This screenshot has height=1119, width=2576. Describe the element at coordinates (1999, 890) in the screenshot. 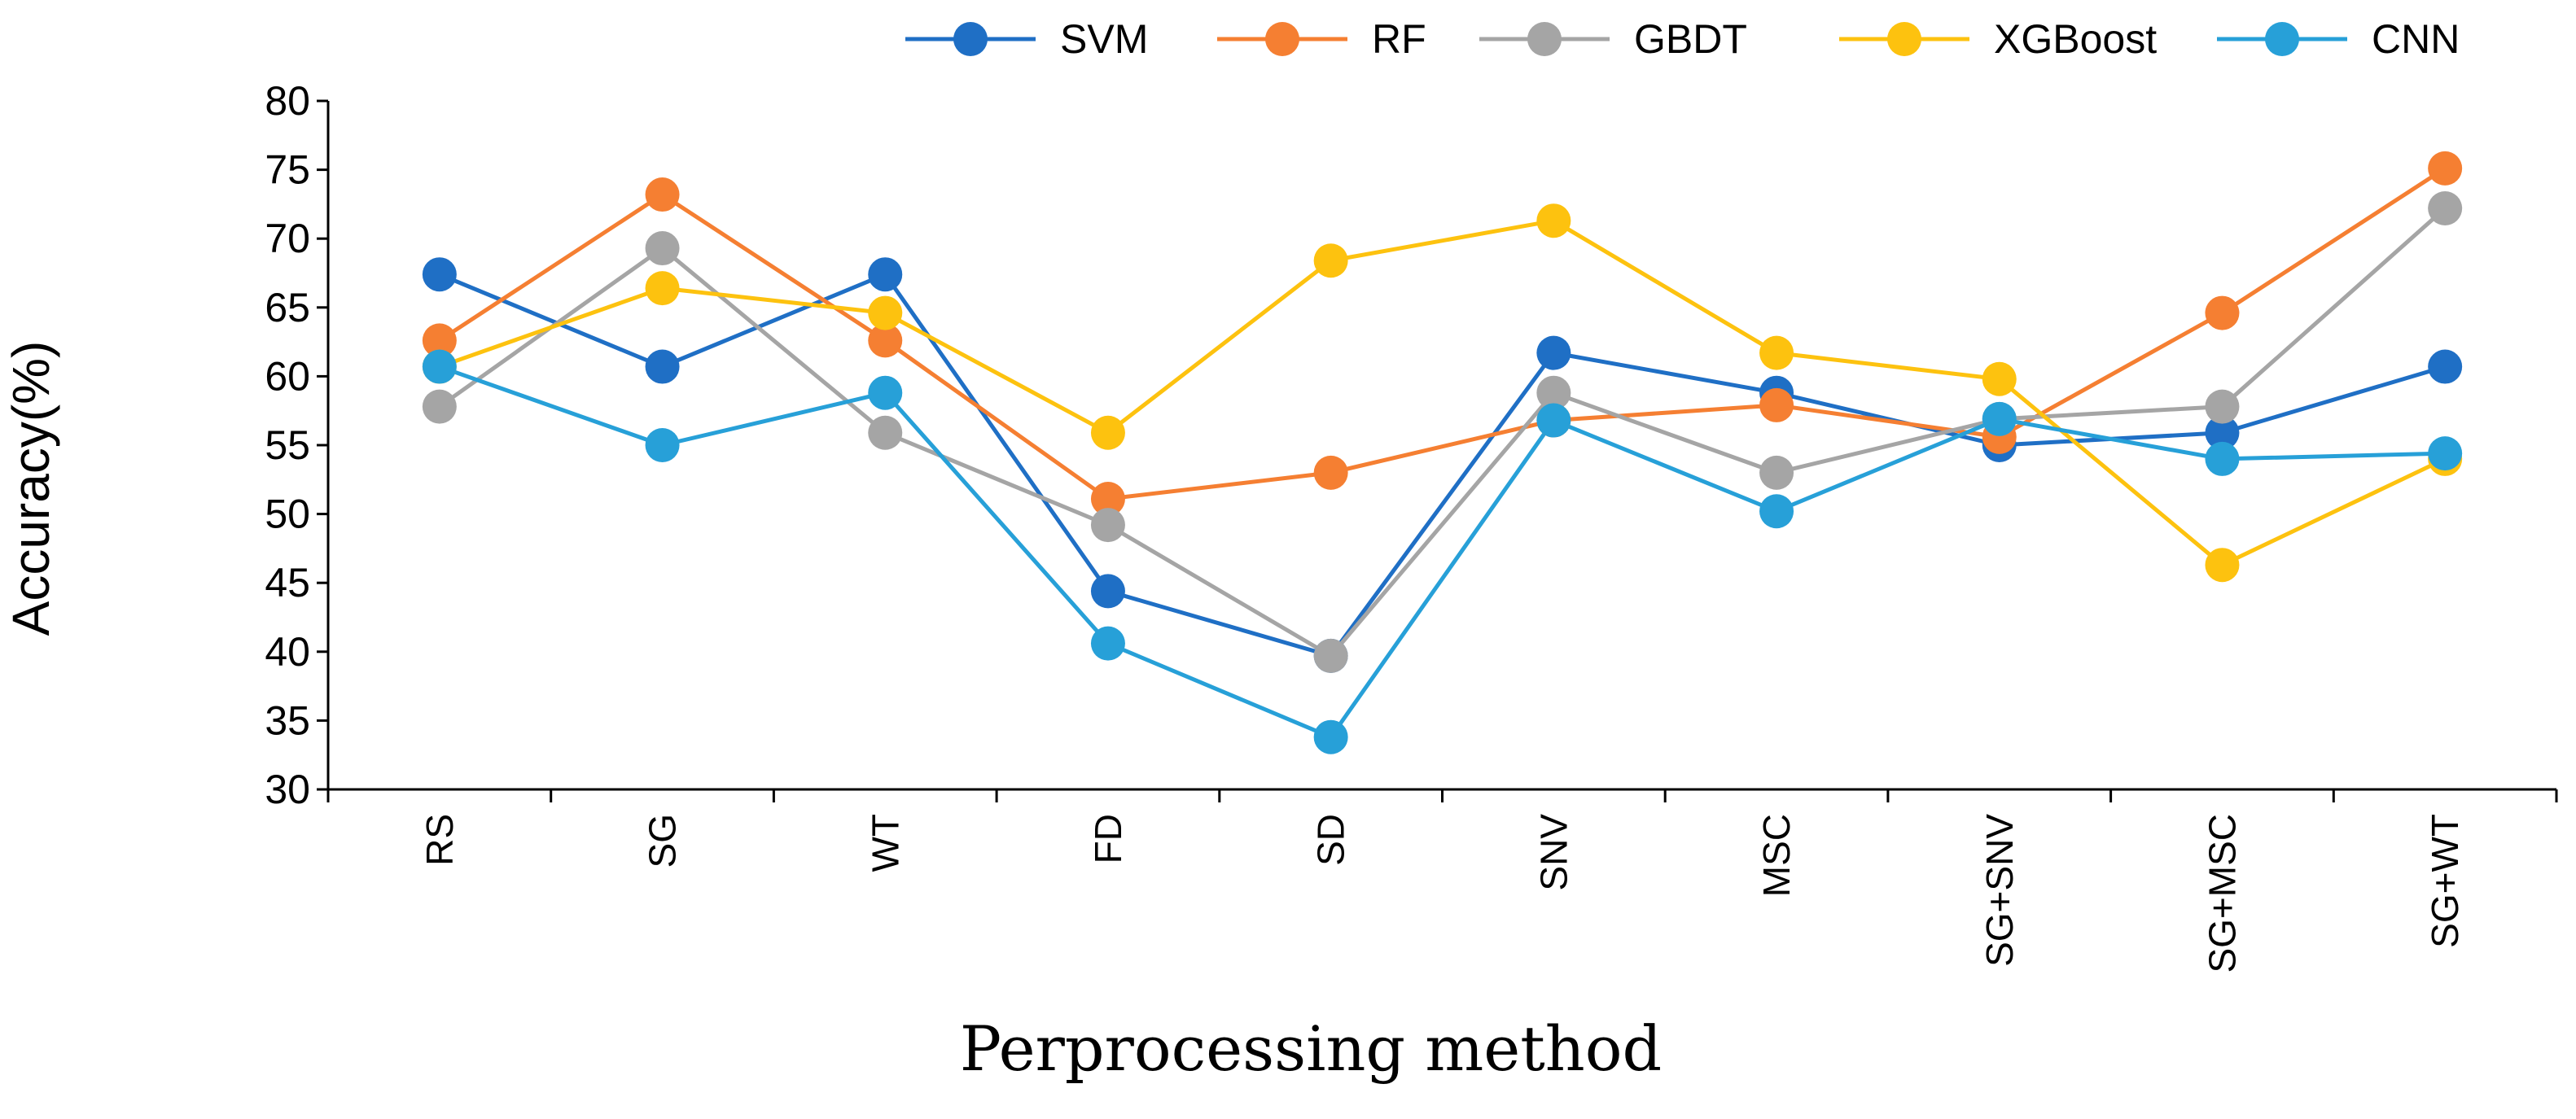

I see `x-tick-label: SG+SNV` at that location.